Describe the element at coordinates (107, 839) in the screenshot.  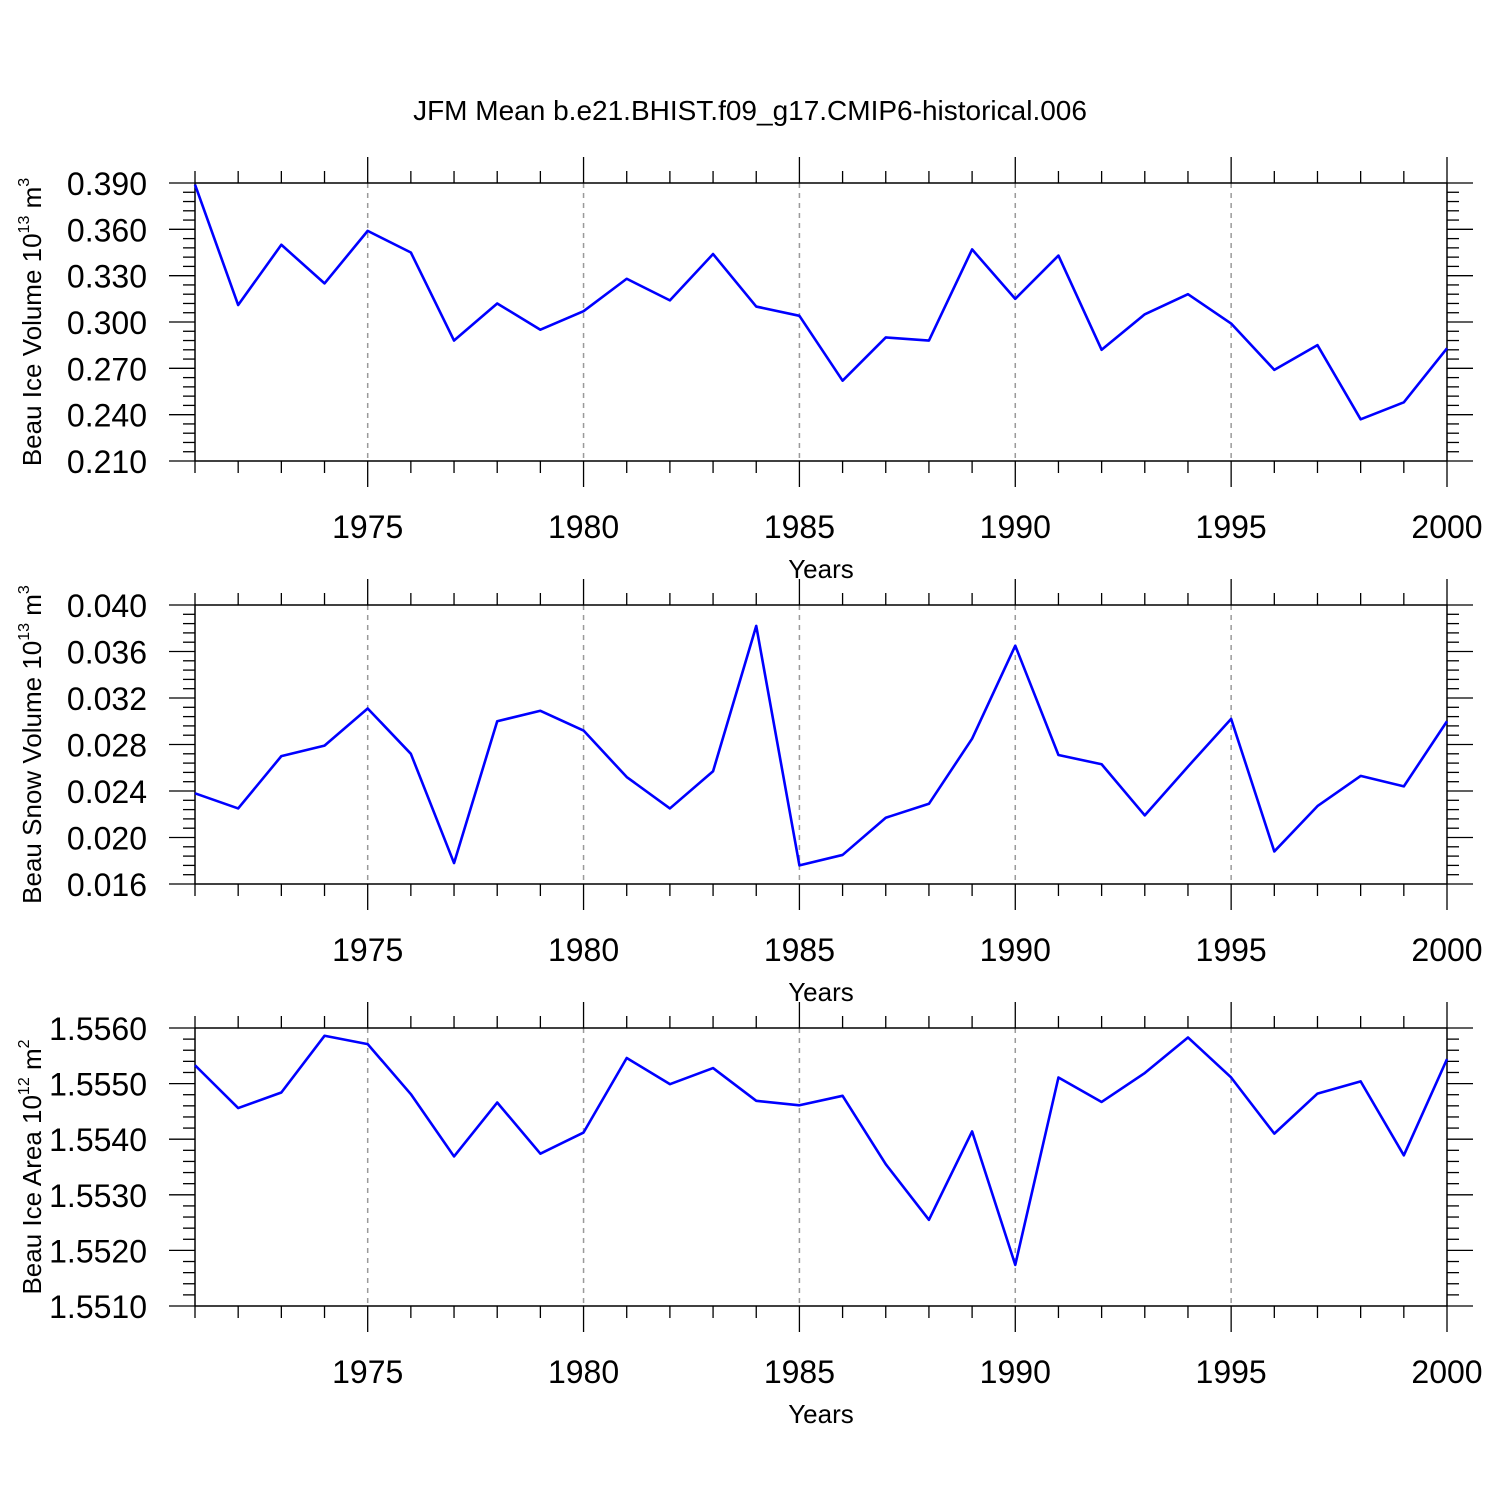
I see `y-tick-label: 0.020` at that location.